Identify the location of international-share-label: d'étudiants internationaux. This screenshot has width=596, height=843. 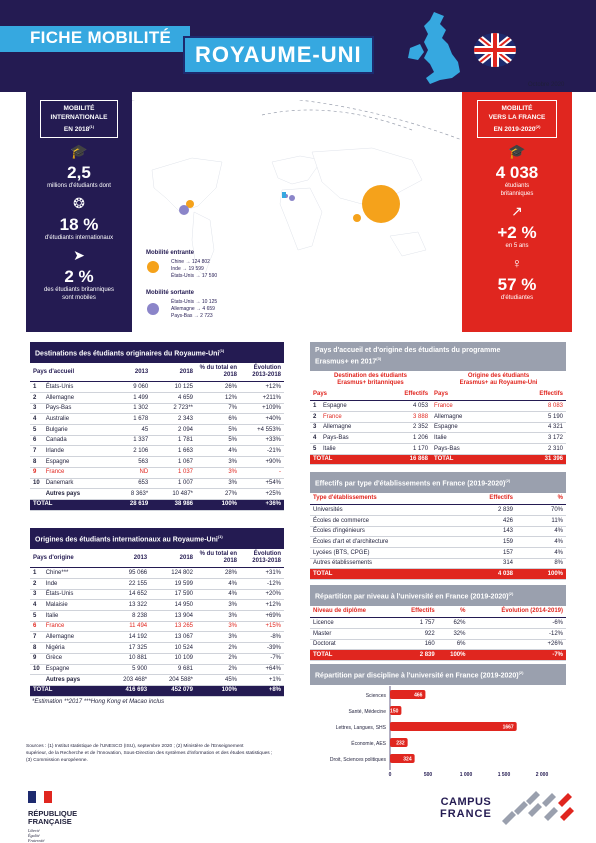
(79, 238).